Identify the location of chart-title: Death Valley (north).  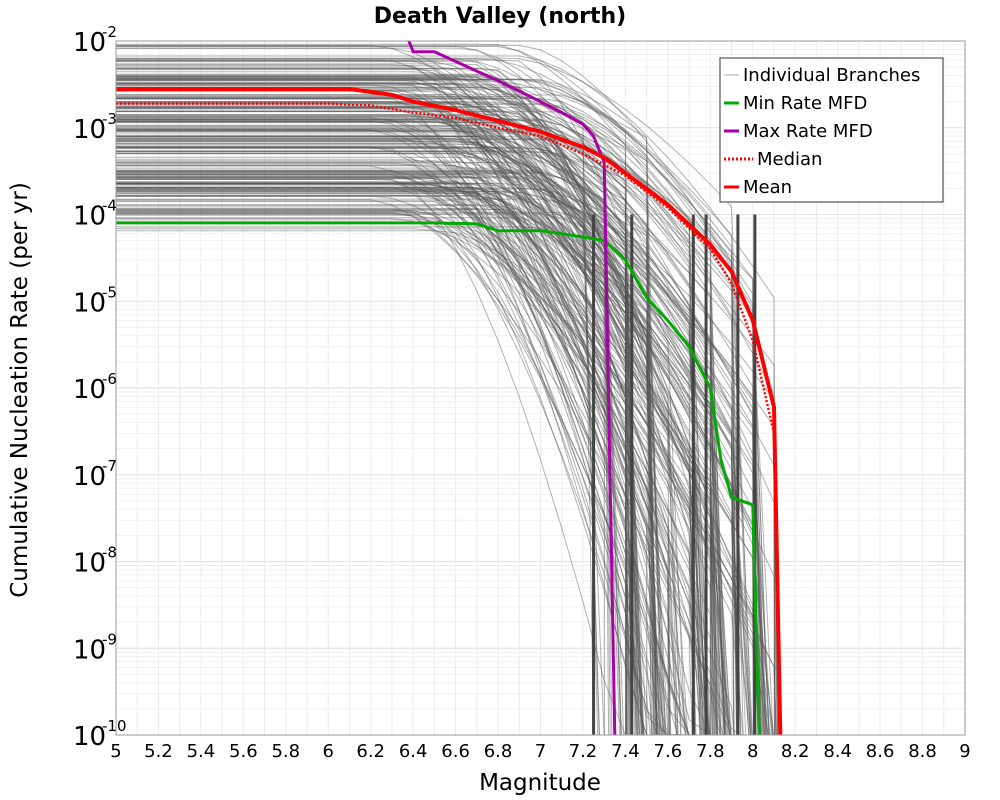
(500, 16).